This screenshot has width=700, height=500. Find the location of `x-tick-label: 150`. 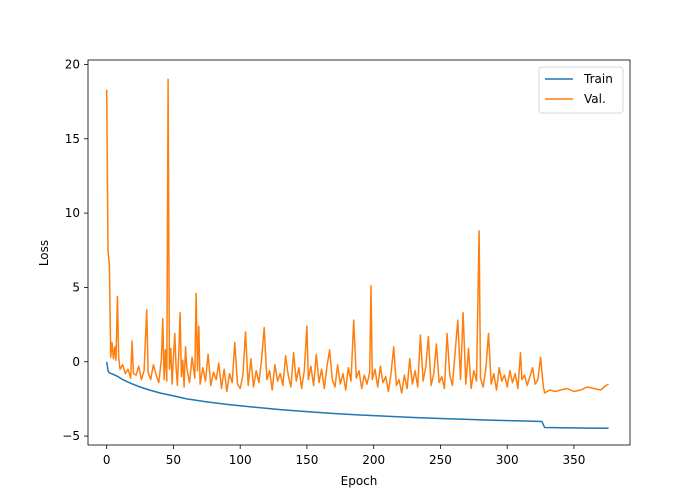

x-tick-label: 150 is located at coordinates (306, 460).